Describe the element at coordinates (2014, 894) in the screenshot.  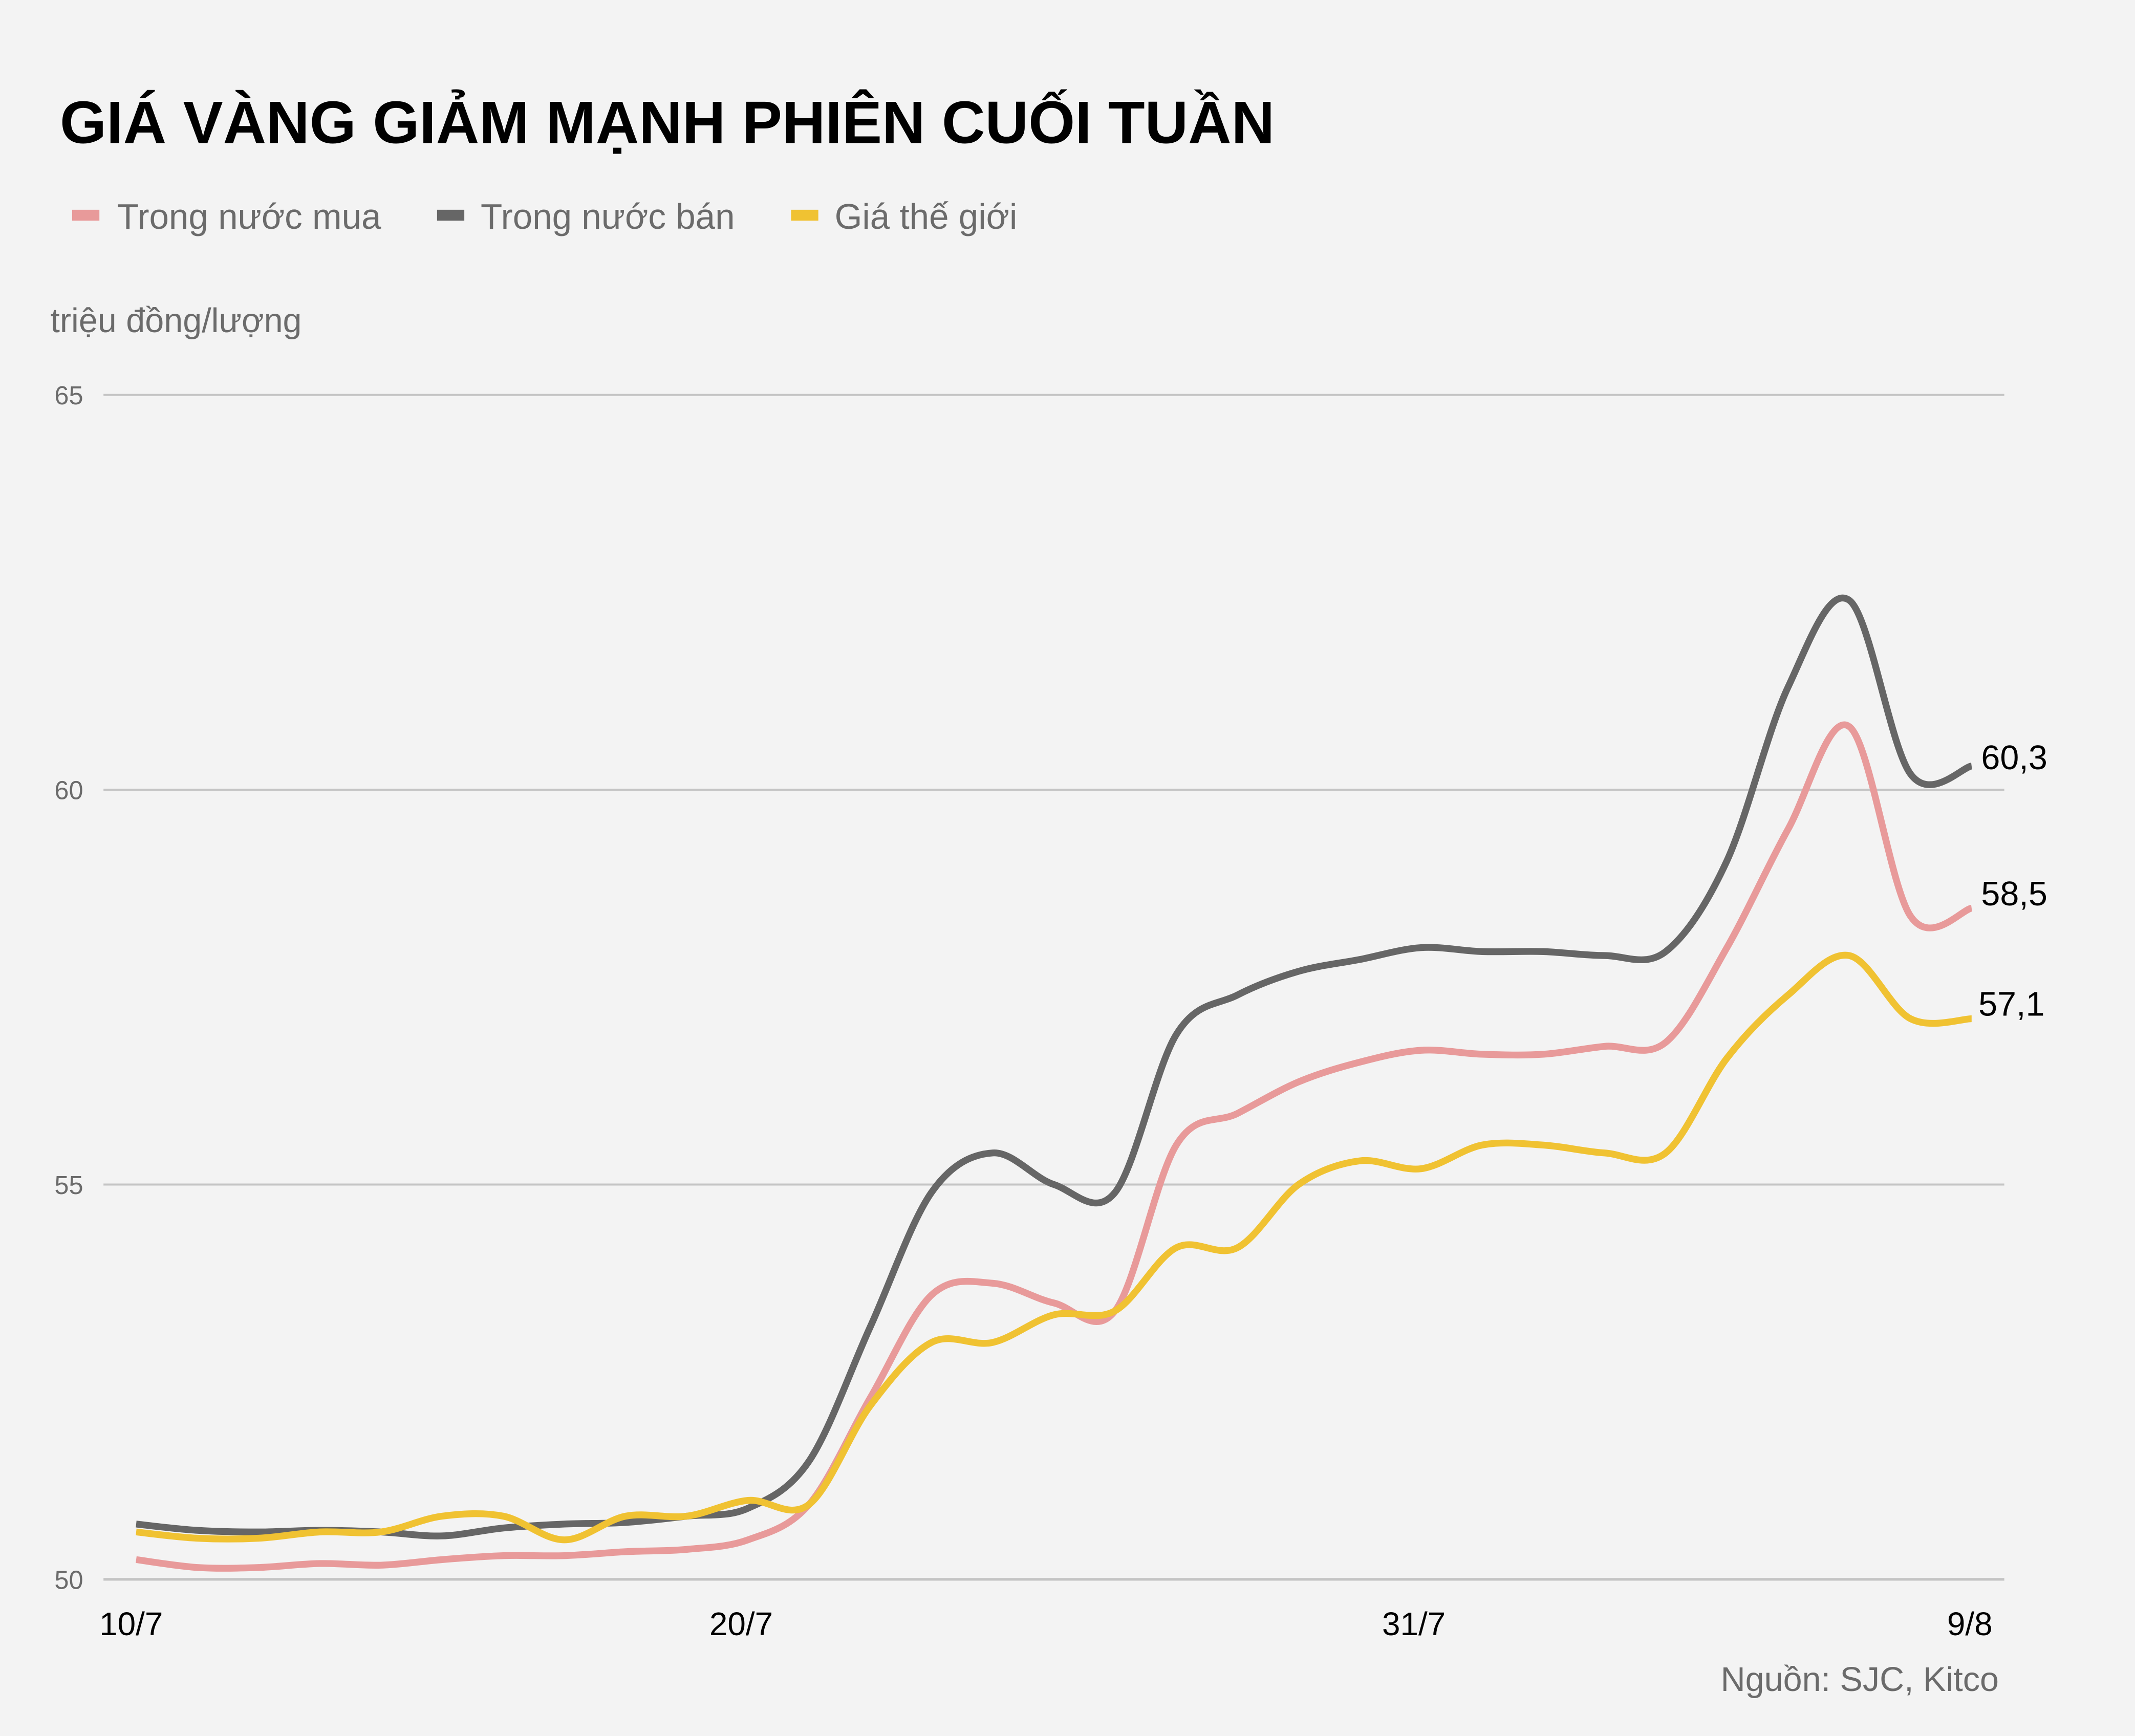
I see `end-label-mua: 58,5` at that location.